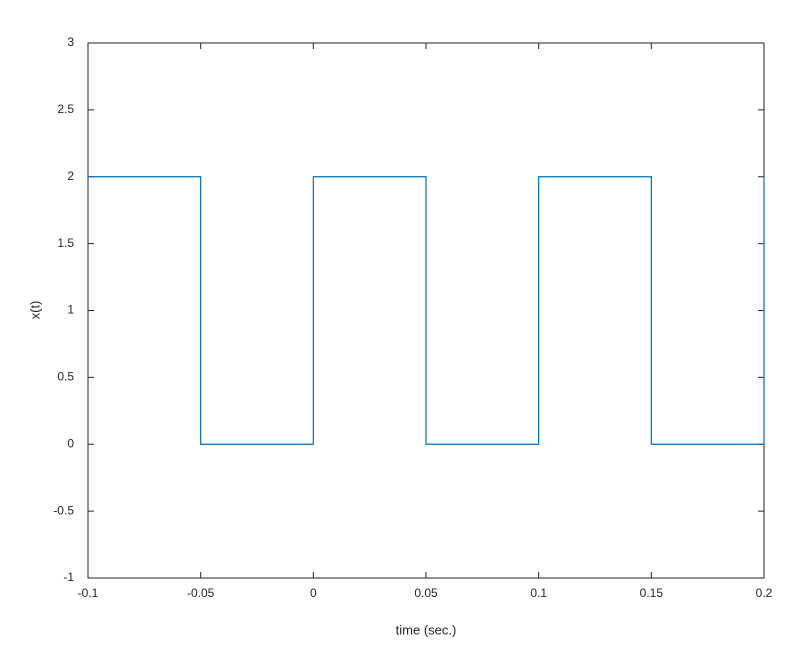 This screenshot has height=646, width=805. I want to click on x-tick-label: 0.1, so click(538, 593).